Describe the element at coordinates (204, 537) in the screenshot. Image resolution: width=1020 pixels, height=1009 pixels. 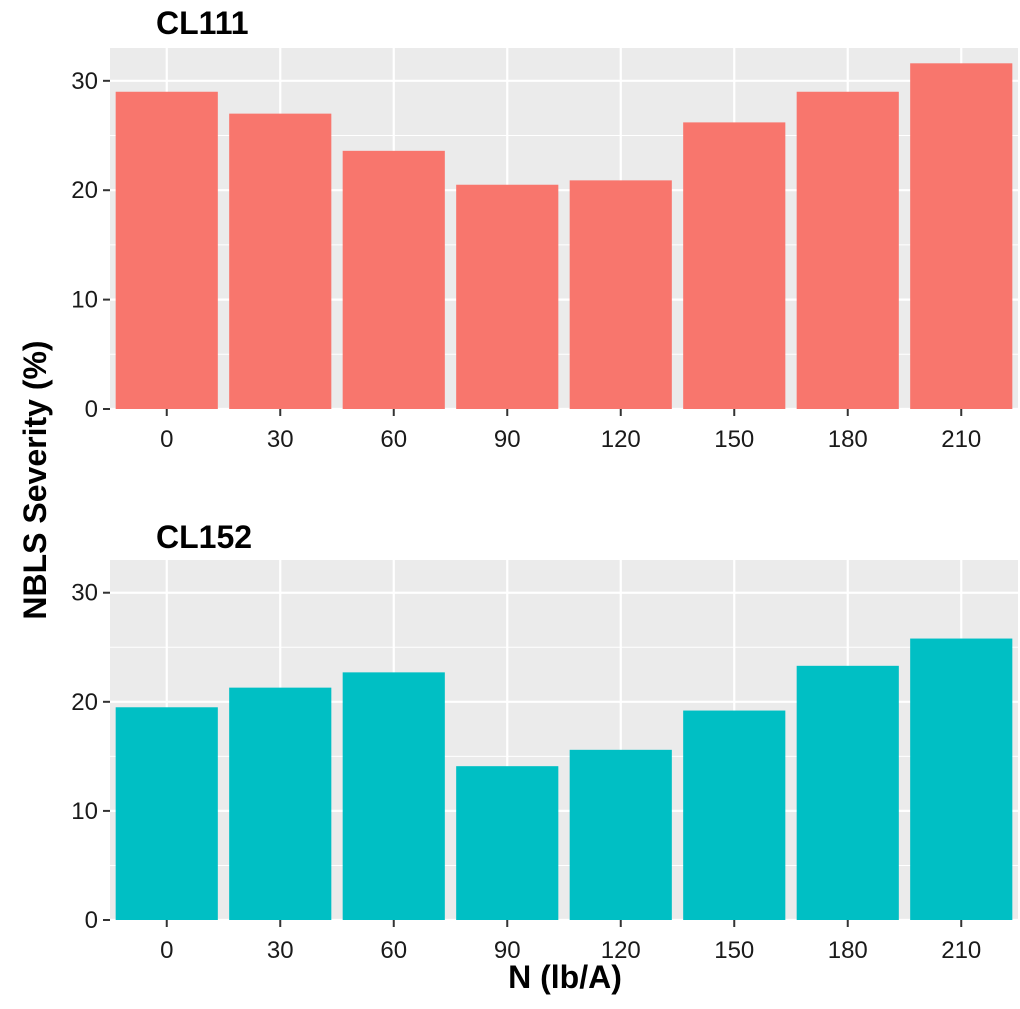
I see `panel-title: CL152` at that location.